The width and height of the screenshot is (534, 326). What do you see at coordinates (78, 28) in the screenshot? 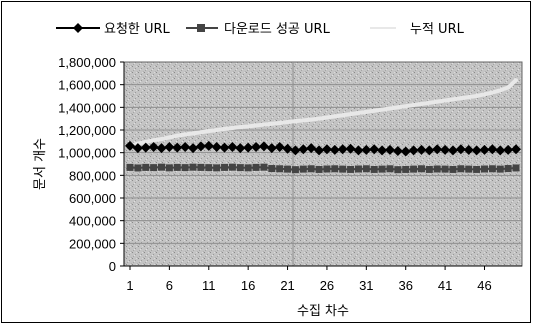
I see `legend-diamond-icon` at bounding box center [78, 28].